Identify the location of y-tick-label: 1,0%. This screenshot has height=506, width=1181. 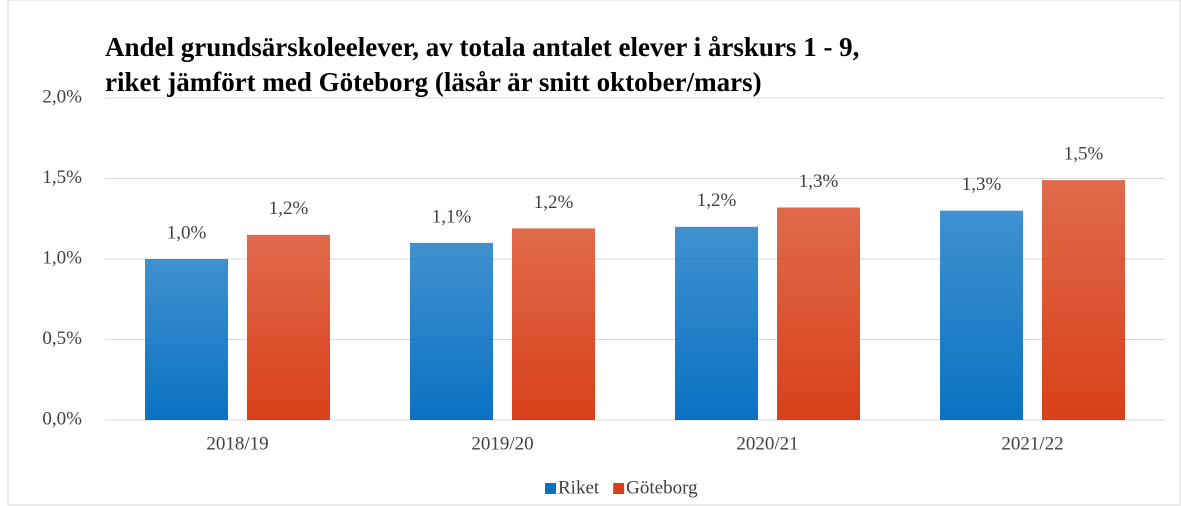
(62, 257).